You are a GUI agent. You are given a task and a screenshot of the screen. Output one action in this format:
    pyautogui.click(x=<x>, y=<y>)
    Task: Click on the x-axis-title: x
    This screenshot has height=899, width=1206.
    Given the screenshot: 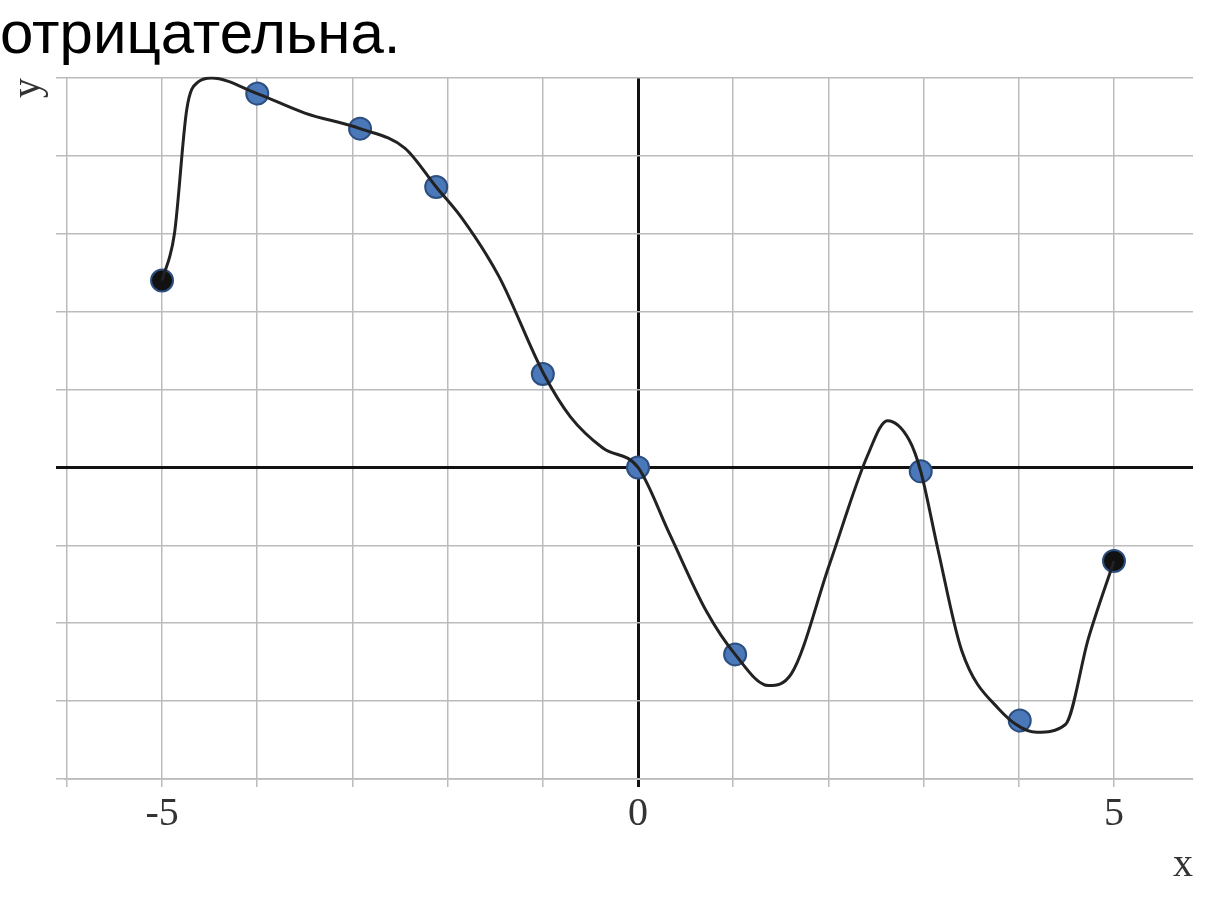 What is the action you would take?
    pyautogui.click(x=1183, y=862)
    